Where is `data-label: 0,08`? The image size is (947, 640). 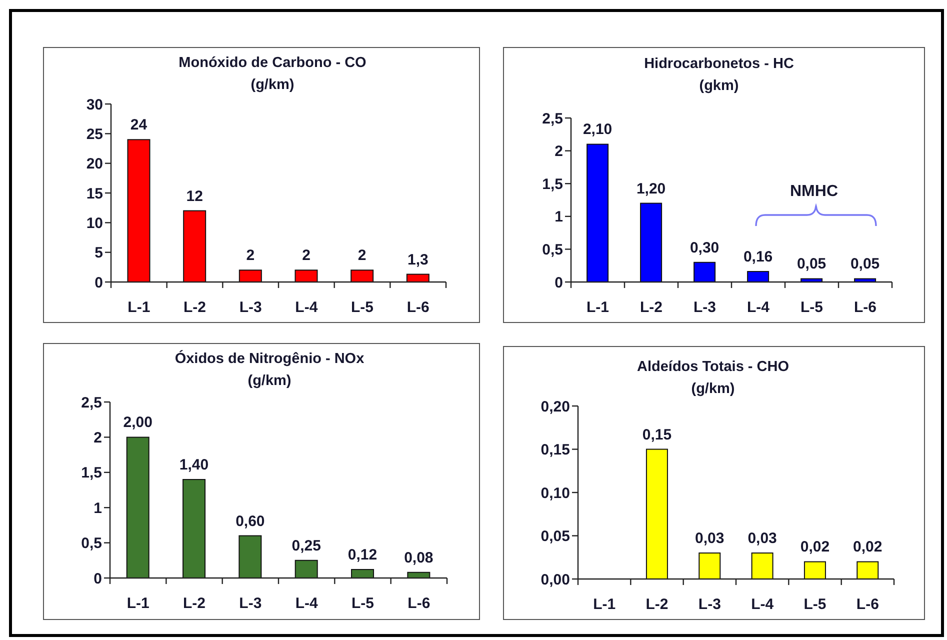
data-label: 0,08 is located at coordinates (419, 557).